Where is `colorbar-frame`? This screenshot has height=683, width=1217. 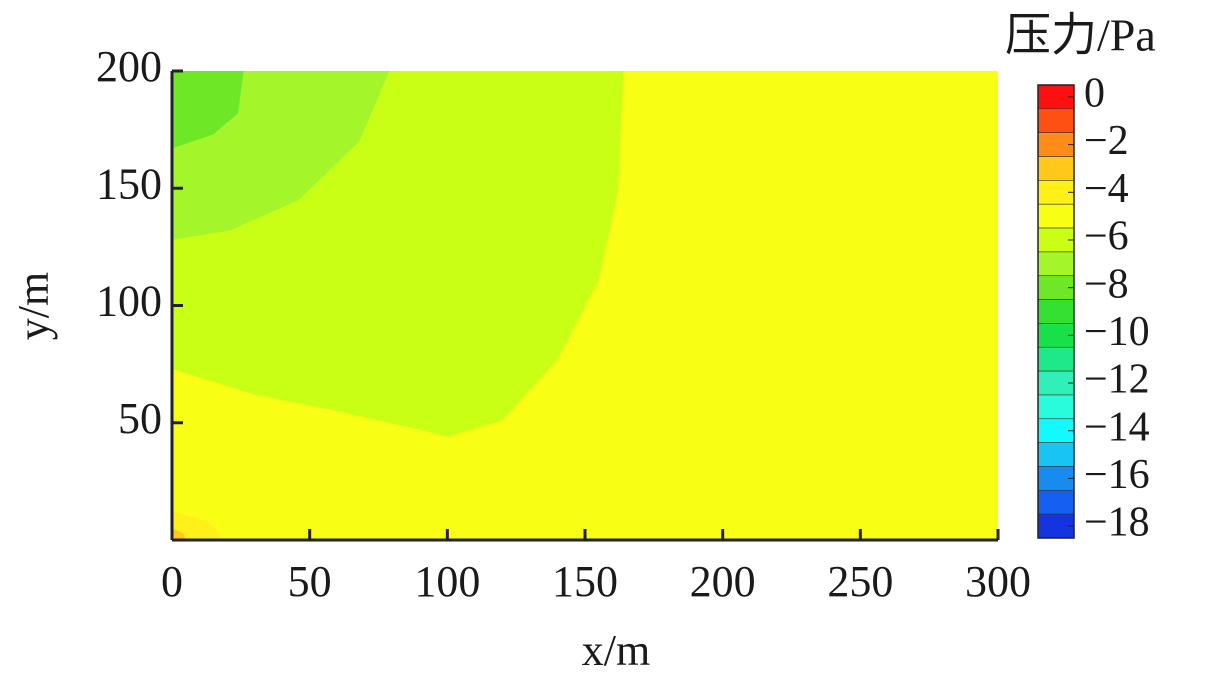
colorbar-frame is located at coordinates (1056, 311).